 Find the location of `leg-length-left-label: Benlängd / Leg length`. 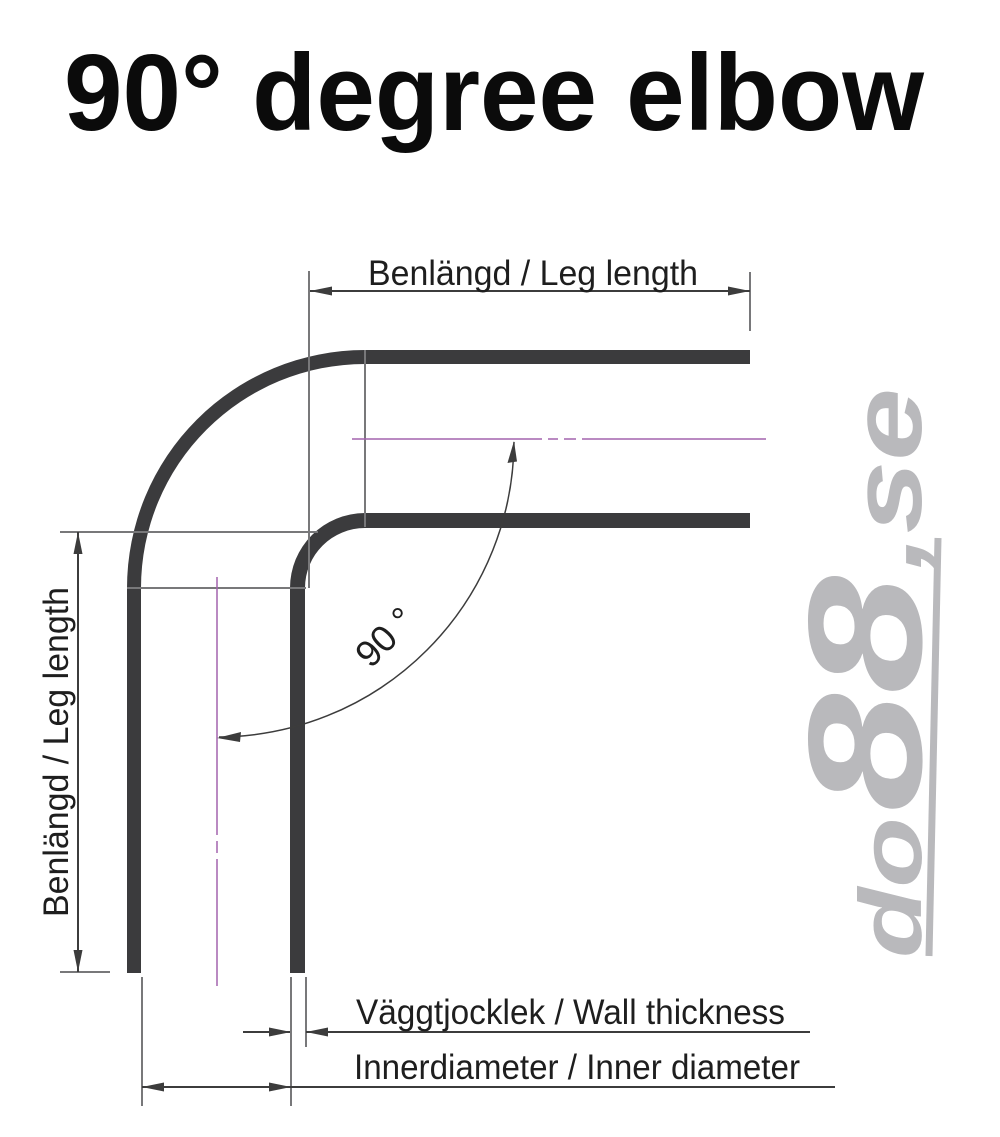

leg-length-left-label: Benlängd / Leg length is located at coordinates (56, 752).